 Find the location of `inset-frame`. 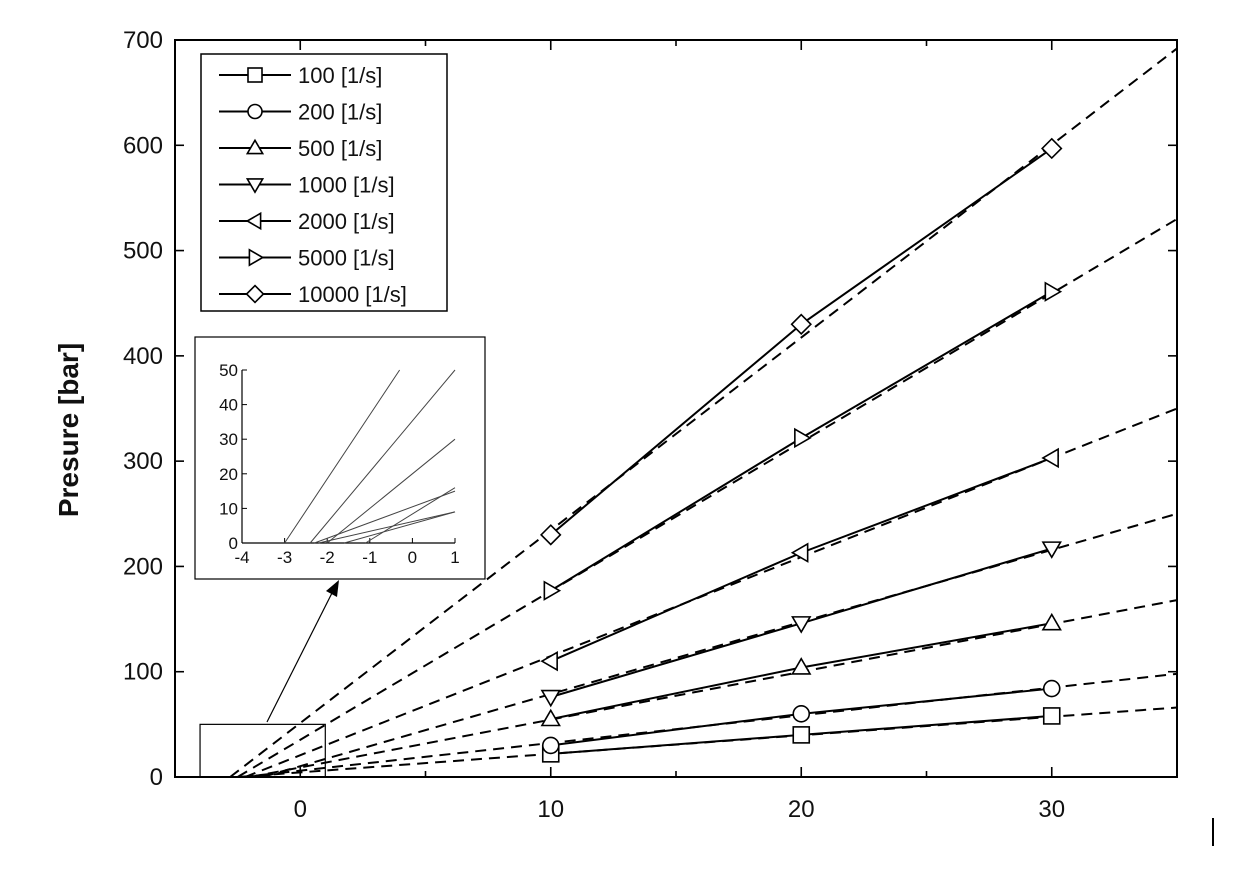

inset-frame is located at coordinates (340, 458).